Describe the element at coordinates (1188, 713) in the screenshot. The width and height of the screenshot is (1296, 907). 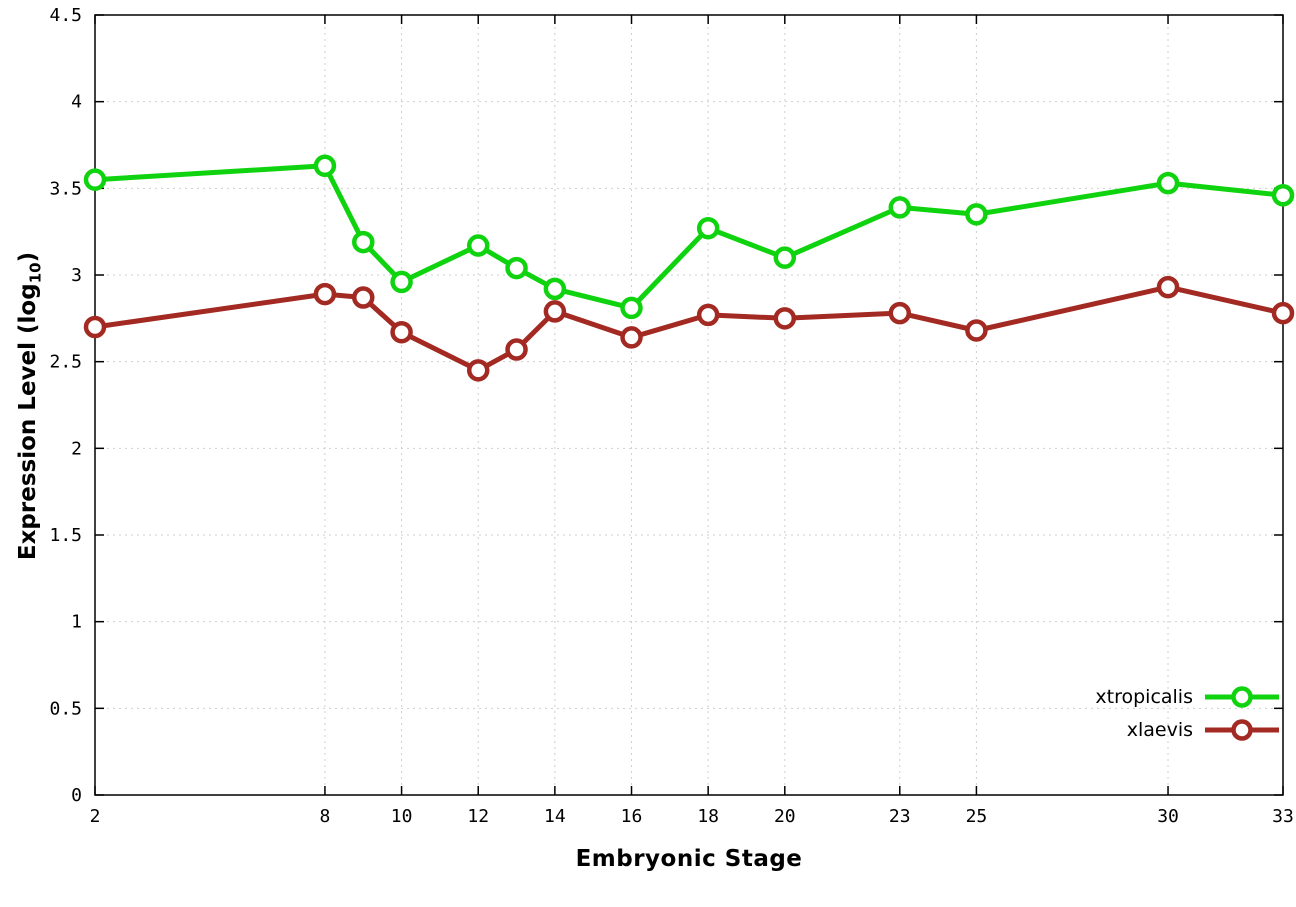
I see `legend: xtropicalis xlaevis` at that location.